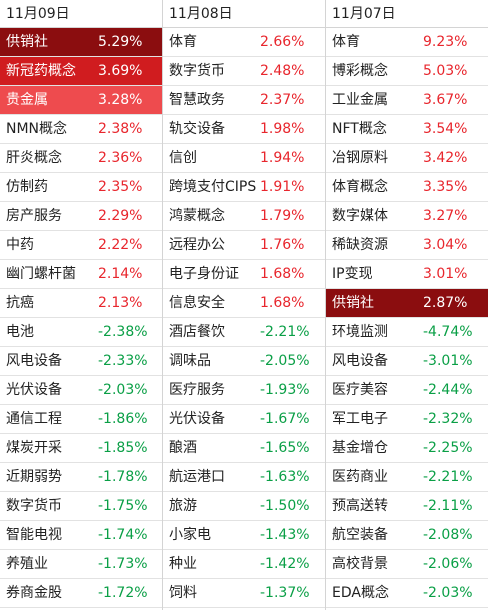 The height and width of the screenshot is (610, 488). Describe the element at coordinates (407, 71) in the screenshot. I see `sector-row: 博彩概念 5.03%` at that location.